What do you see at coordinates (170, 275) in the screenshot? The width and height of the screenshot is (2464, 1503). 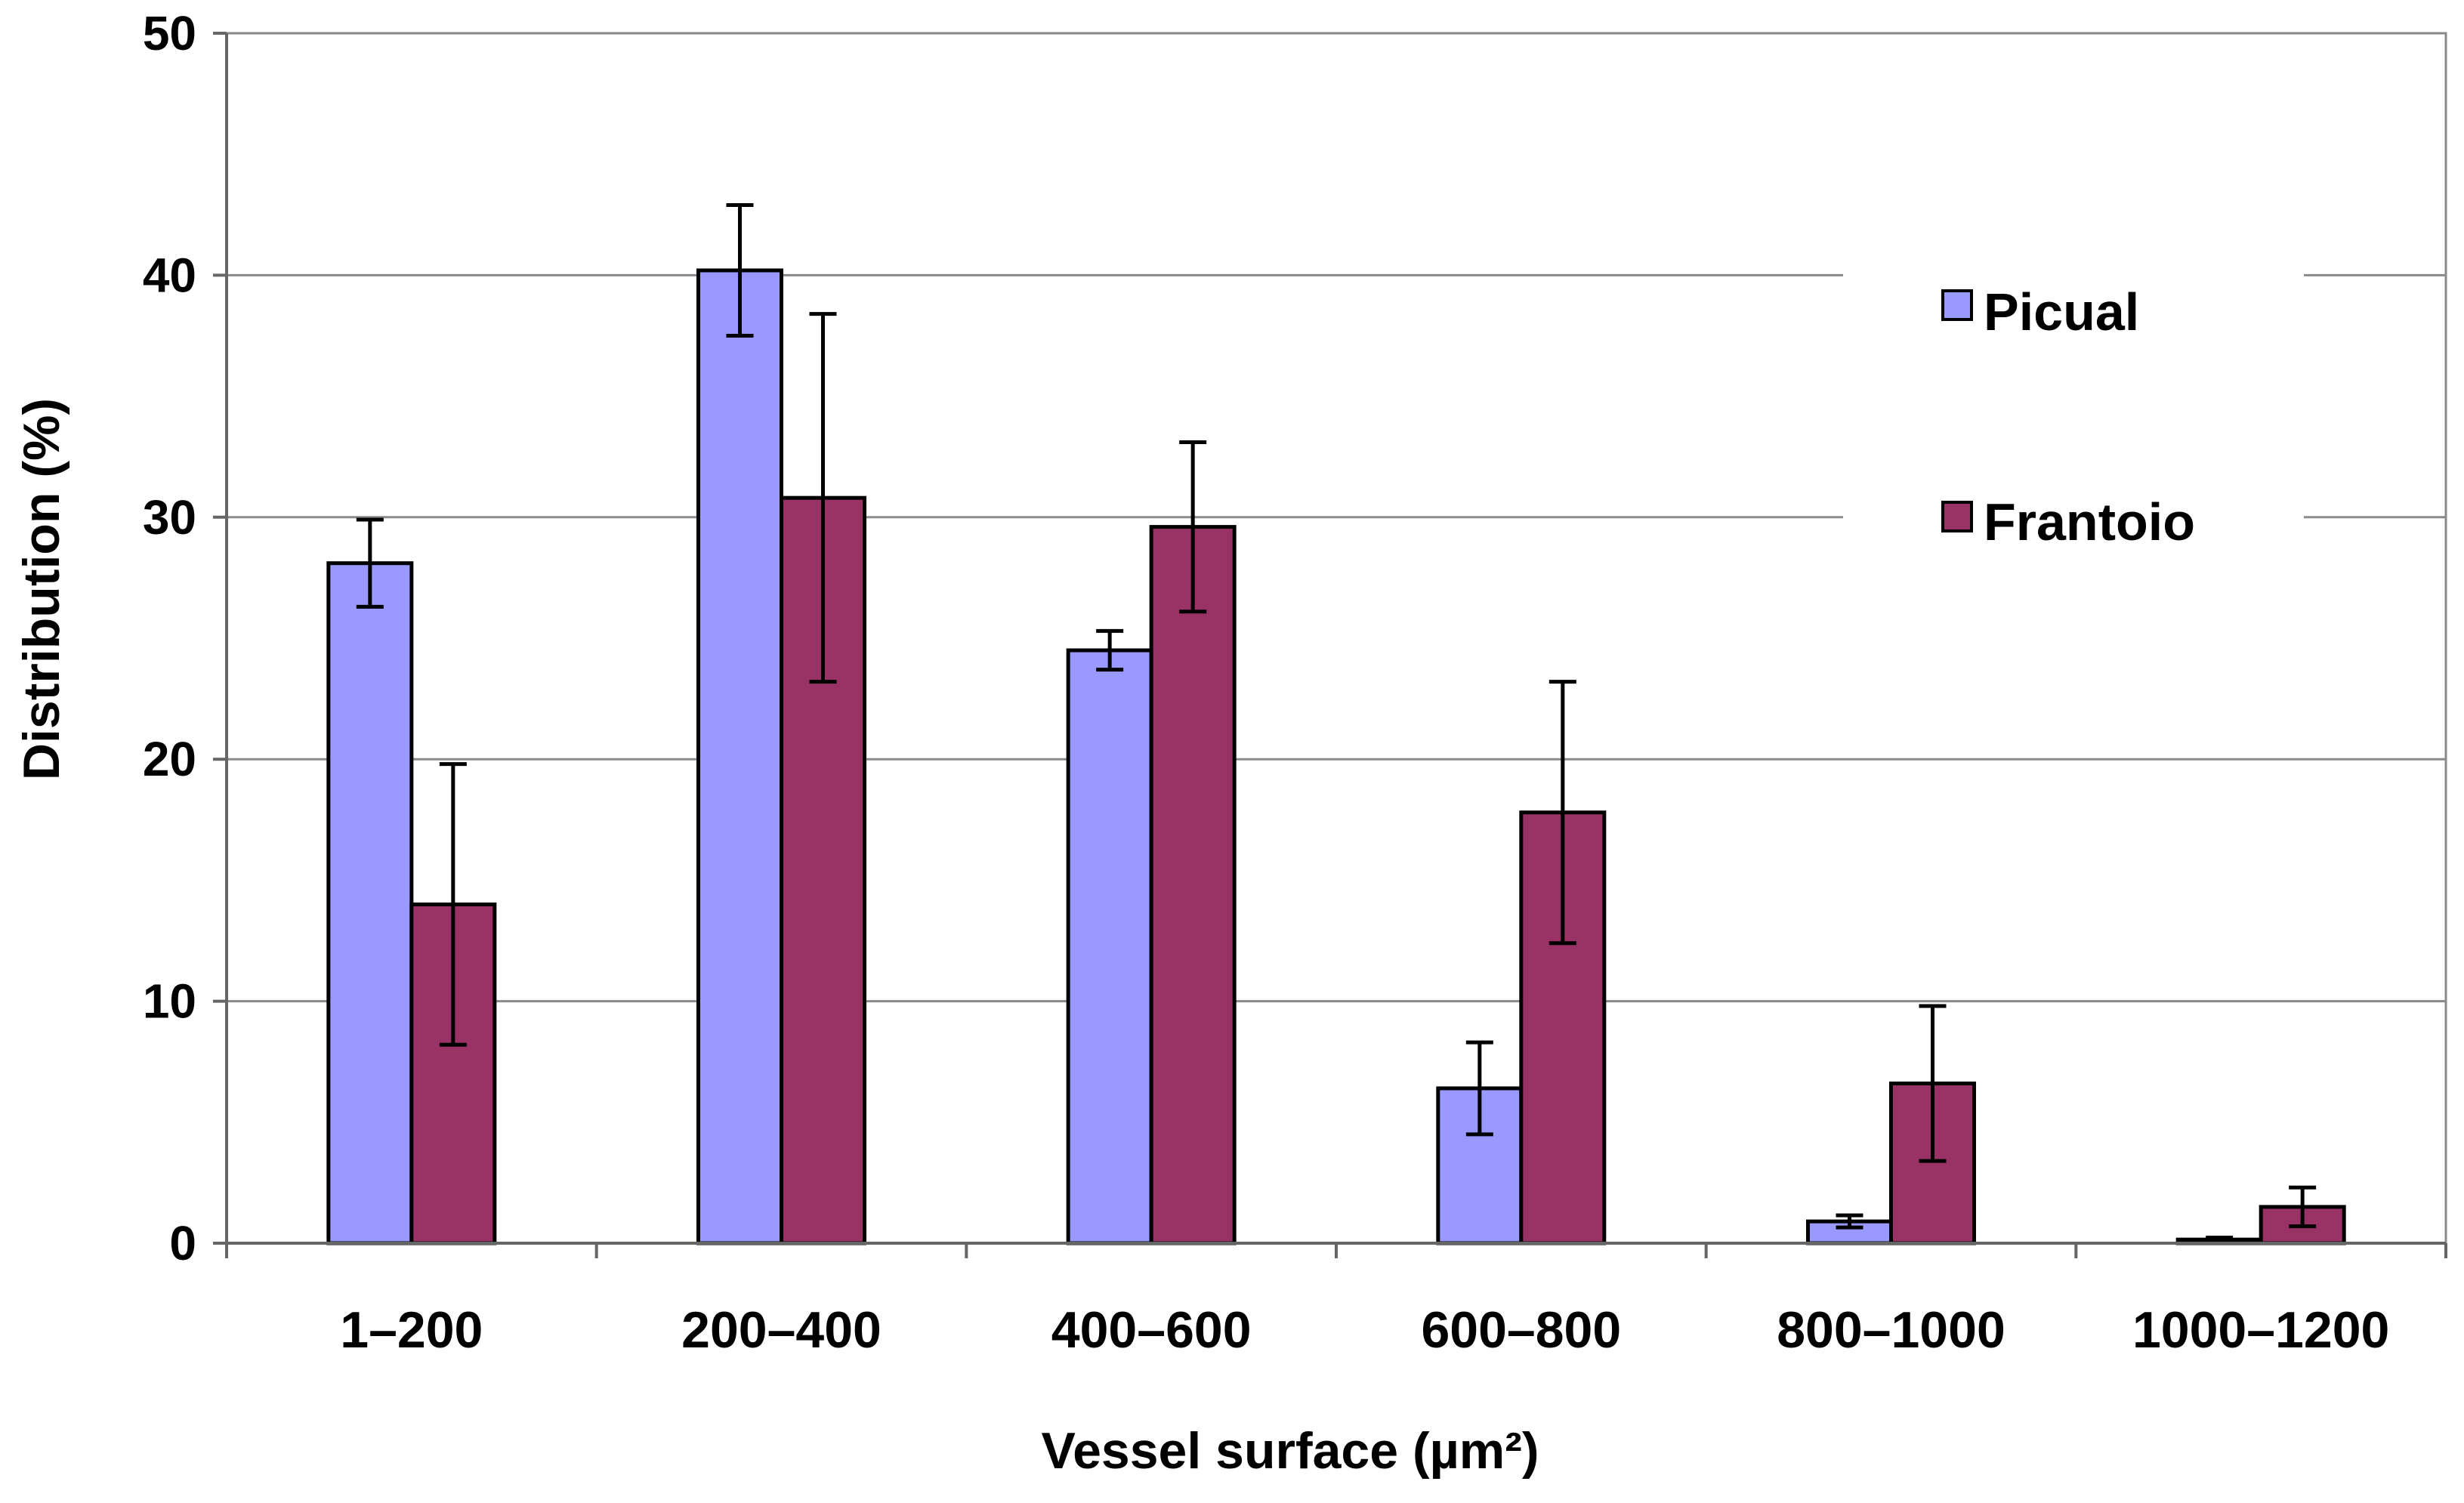 I see `y-tick-label: 40` at bounding box center [170, 275].